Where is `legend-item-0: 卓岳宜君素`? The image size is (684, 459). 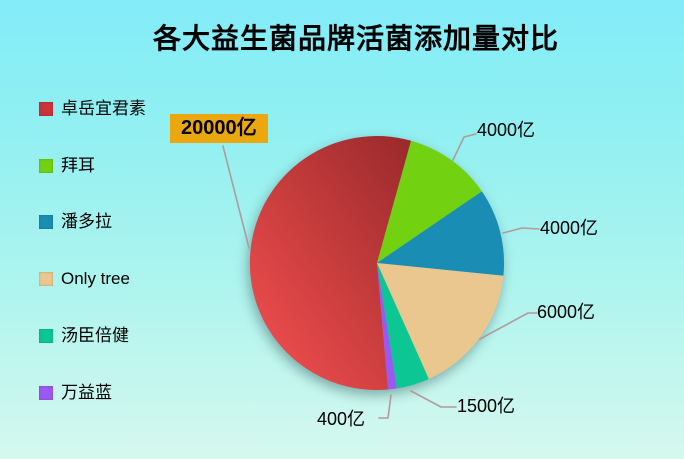
legend-item-0: 卓岳宜君素 is located at coordinates (92, 109).